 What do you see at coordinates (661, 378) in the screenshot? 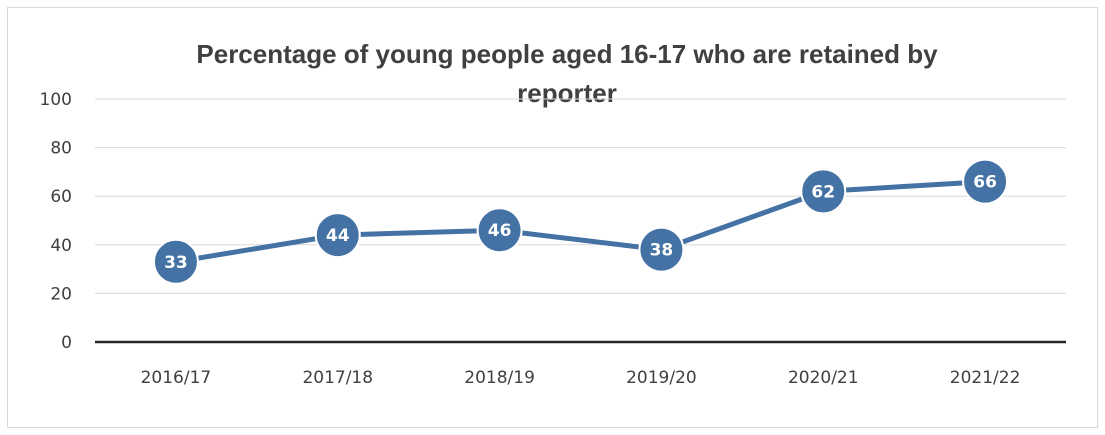
I see `x-tick-label: 2019/20` at bounding box center [661, 378].